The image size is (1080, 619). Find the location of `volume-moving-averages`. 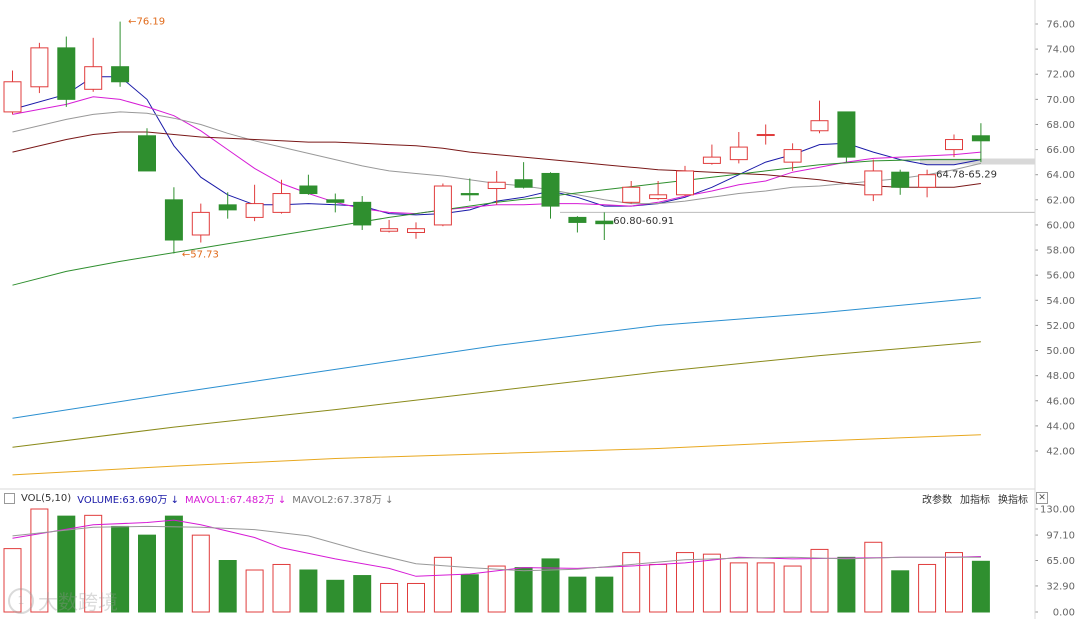

volume-moving-averages is located at coordinates (496, 548).